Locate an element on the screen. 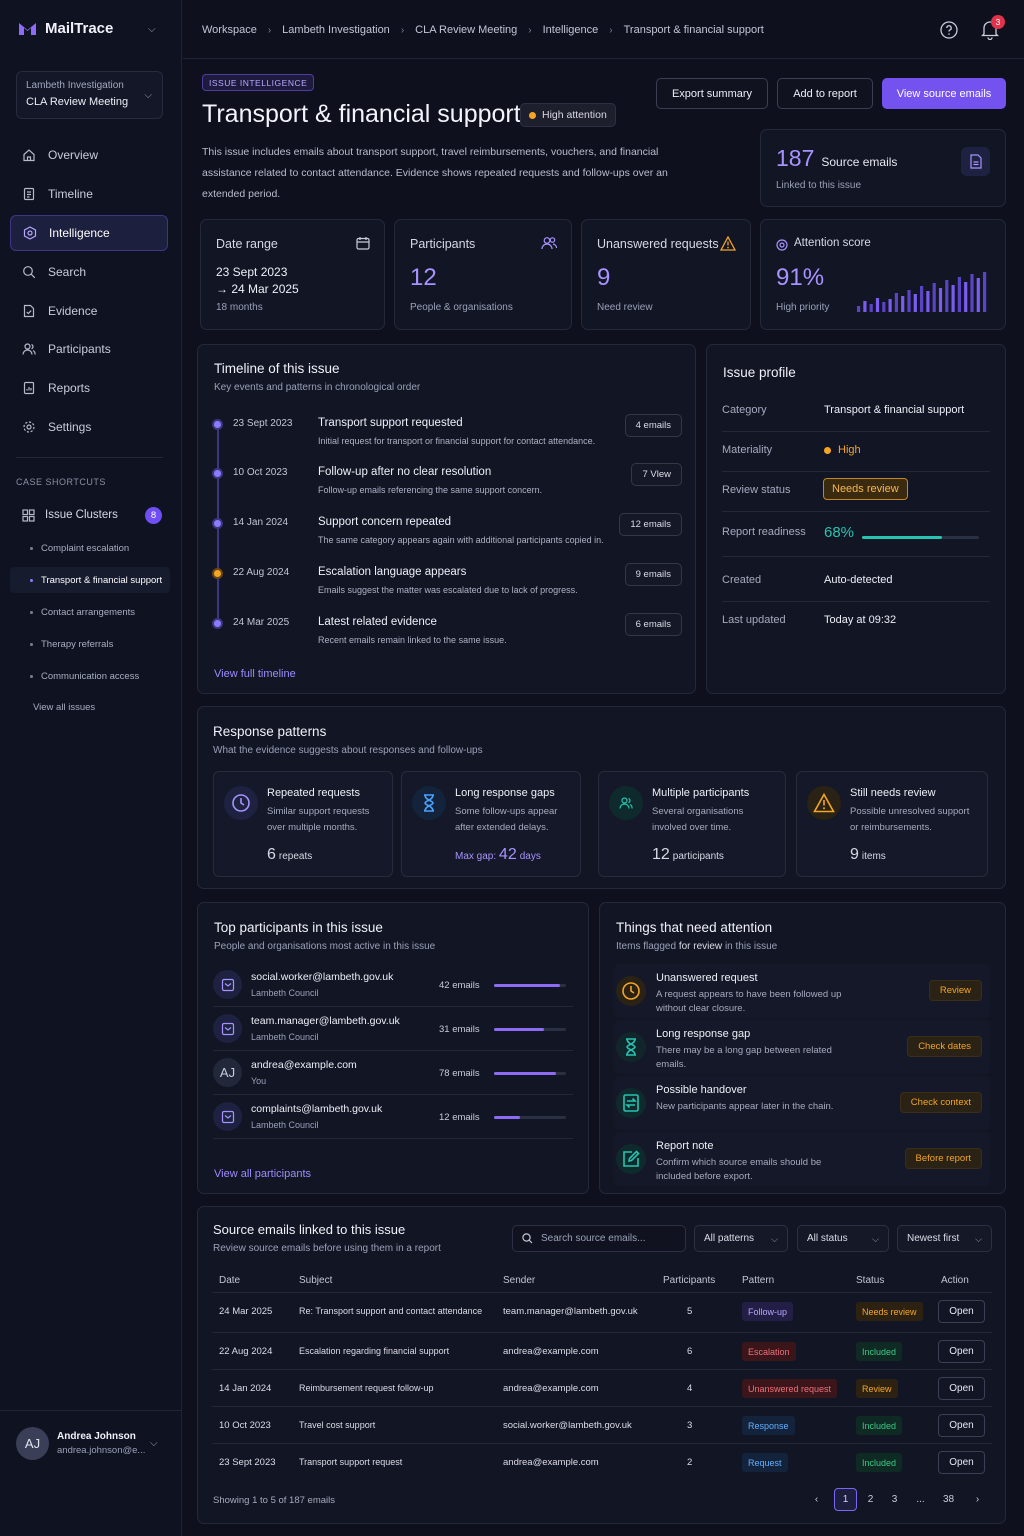 The image size is (1024, 1536). cluster-item: Transport & financial support is located at coordinates (90, 580).